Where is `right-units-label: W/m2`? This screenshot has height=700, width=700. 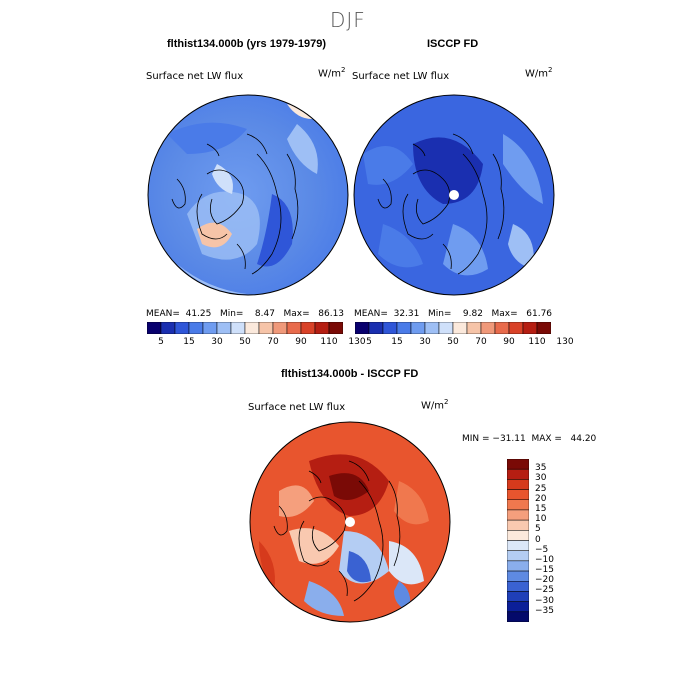 right-units-label: W/m2 is located at coordinates (539, 73).